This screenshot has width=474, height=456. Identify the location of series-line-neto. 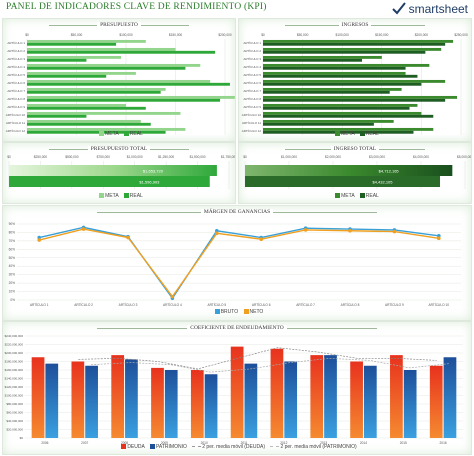
(239, 263).